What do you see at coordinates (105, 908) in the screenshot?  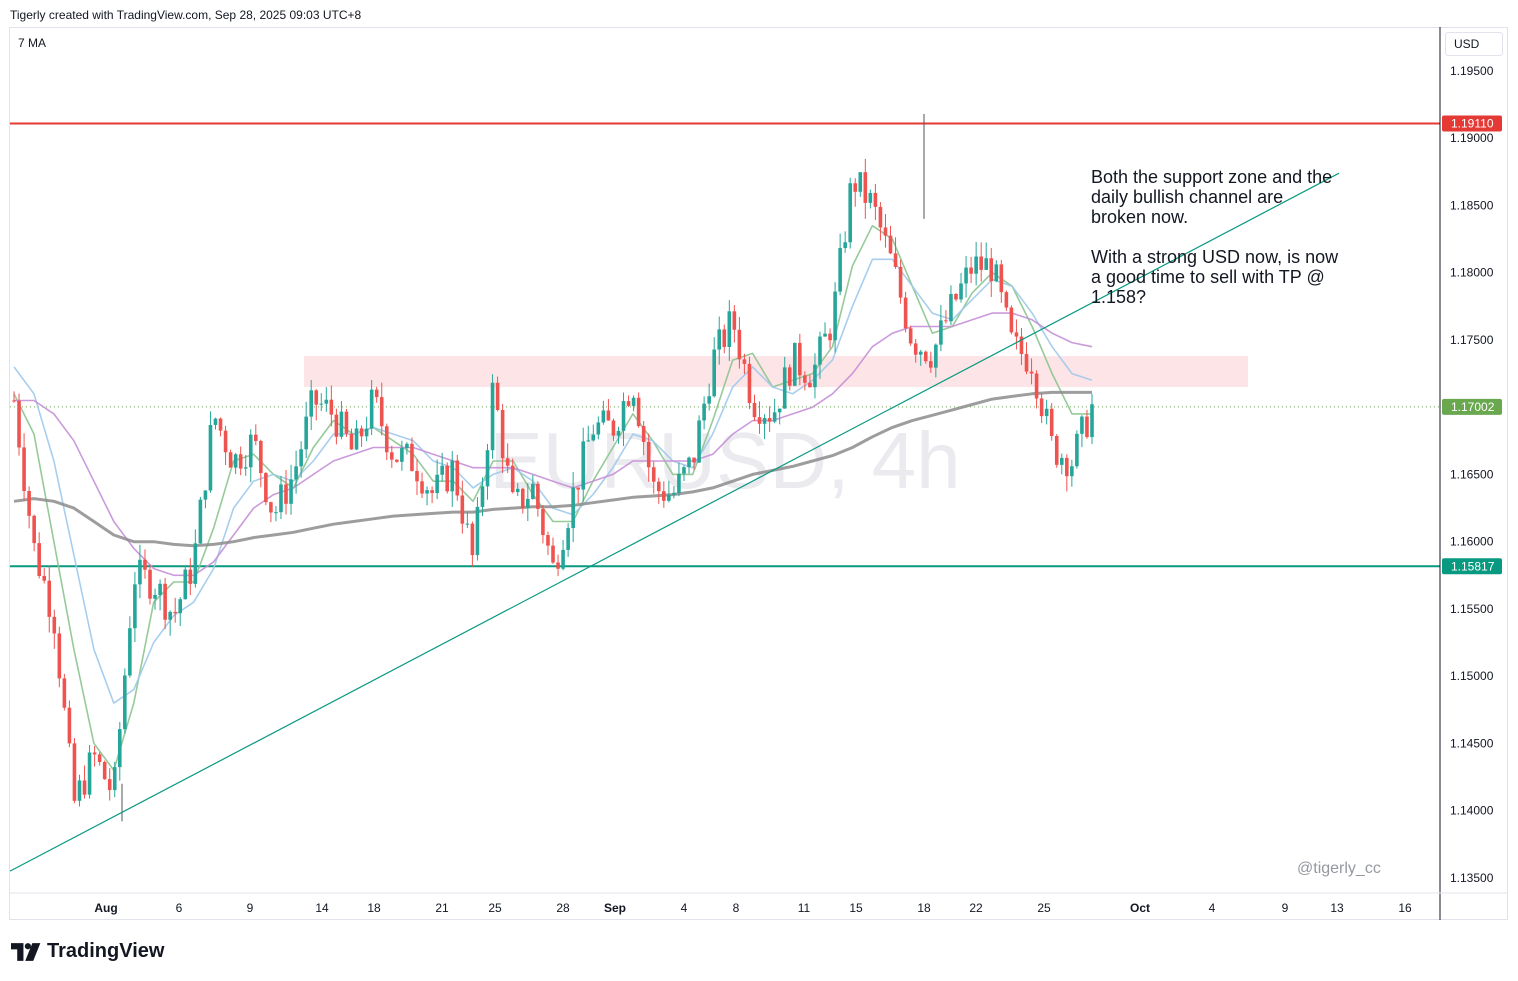 I see `time-tick-label: Aug` at bounding box center [105, 908].